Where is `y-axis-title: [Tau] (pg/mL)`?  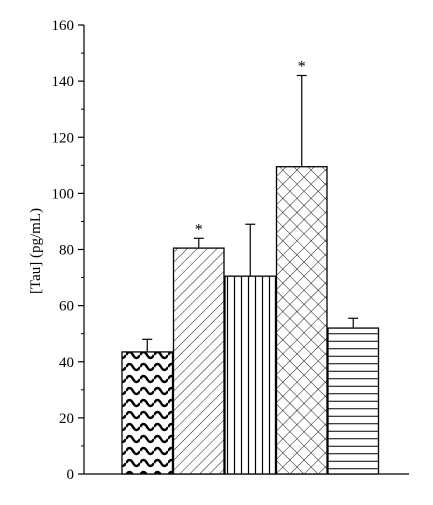 y-axis-title: [Tau] (pg/mL) is located at coordinates (36, 251).